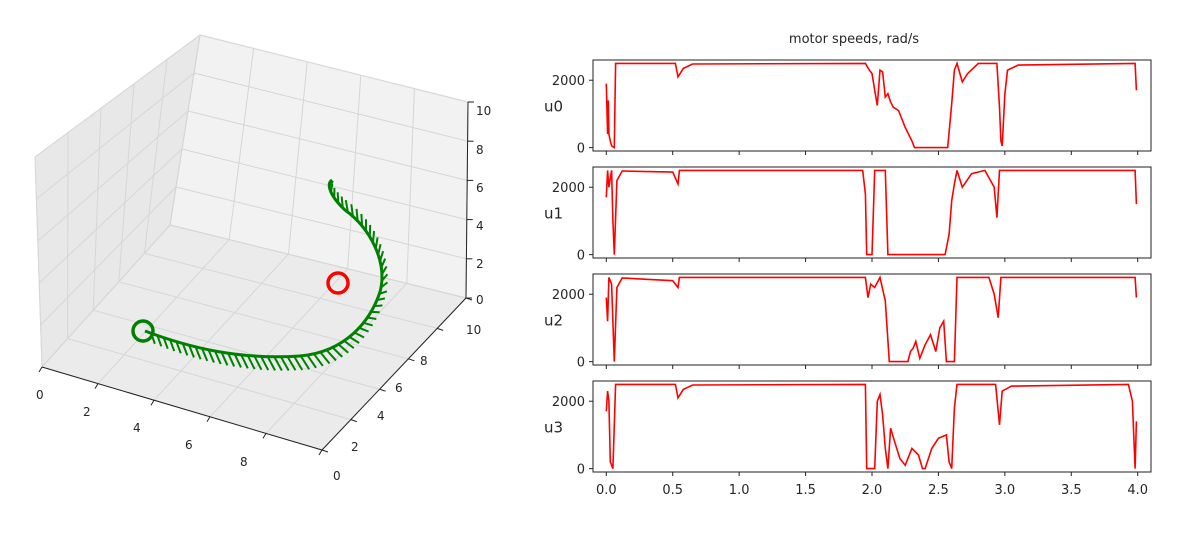 This screenshot has width=1196, height=535. Describe the element at coordinates (189, 445) in the screenshot. I see `x-tick-label: 6` at that location.